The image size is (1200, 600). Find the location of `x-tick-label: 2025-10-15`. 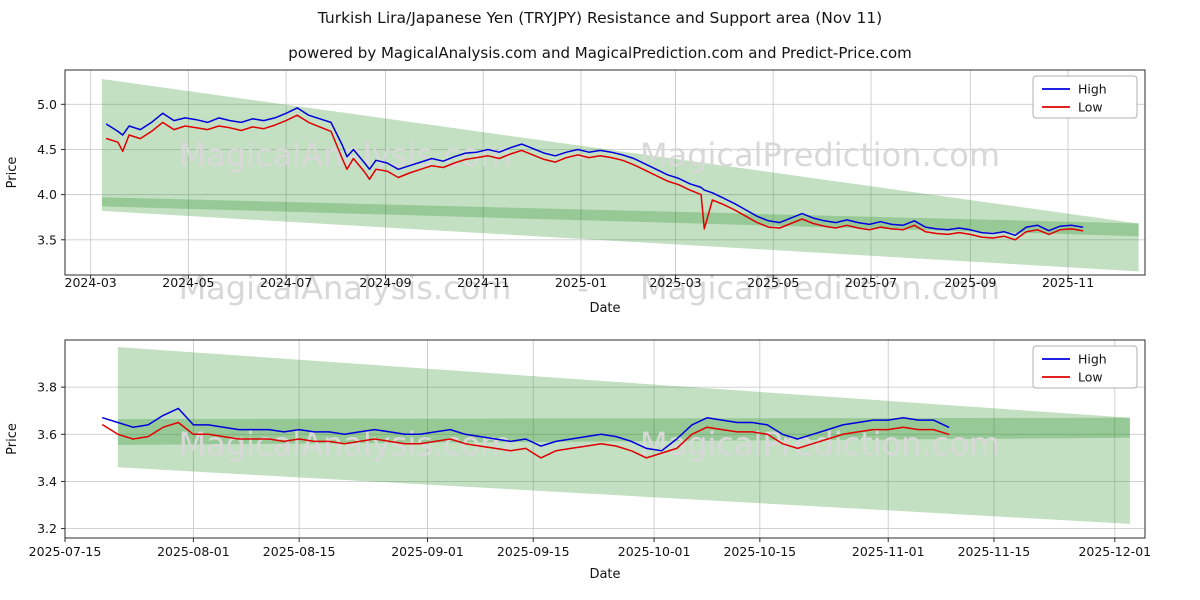

x-tick-label: 2025-10-15 is located at coordinates (759, 551).